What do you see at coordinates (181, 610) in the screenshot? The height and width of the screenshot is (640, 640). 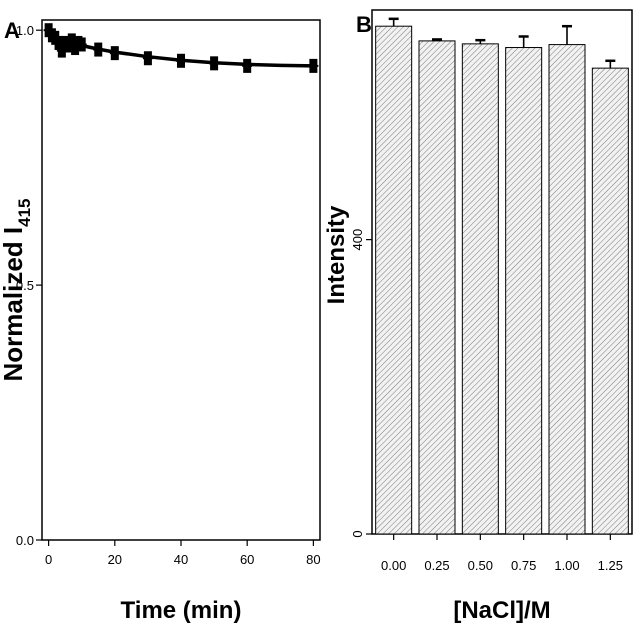 I see `panel-a-x-axis-title: Time (min)` at bounding box center [181, 610].